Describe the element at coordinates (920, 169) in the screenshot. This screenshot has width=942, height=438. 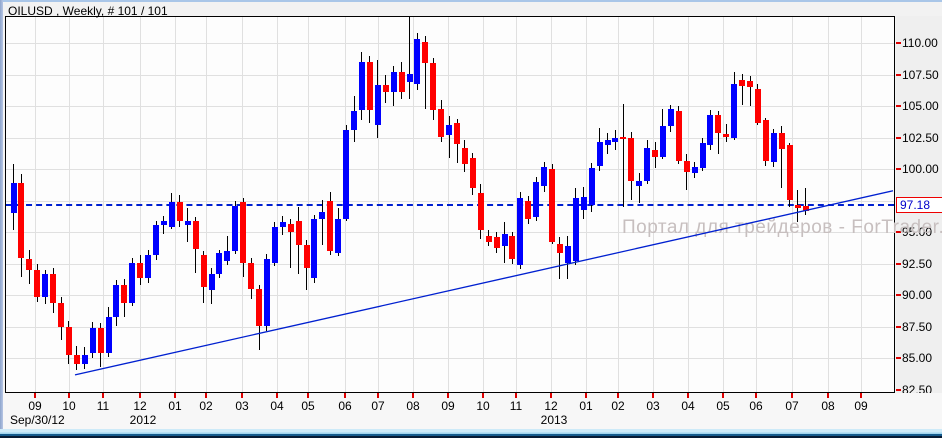
I see `price-label: 100.00` at that location.